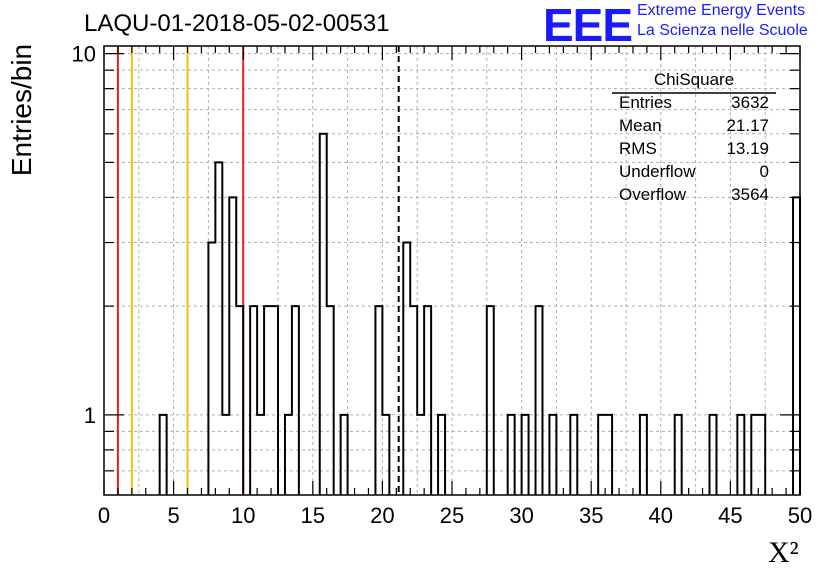  What do you see at coordinates (661, 515) in the screenshot?
I see `x-tick-label: 40` at bounding box center [661, 515].